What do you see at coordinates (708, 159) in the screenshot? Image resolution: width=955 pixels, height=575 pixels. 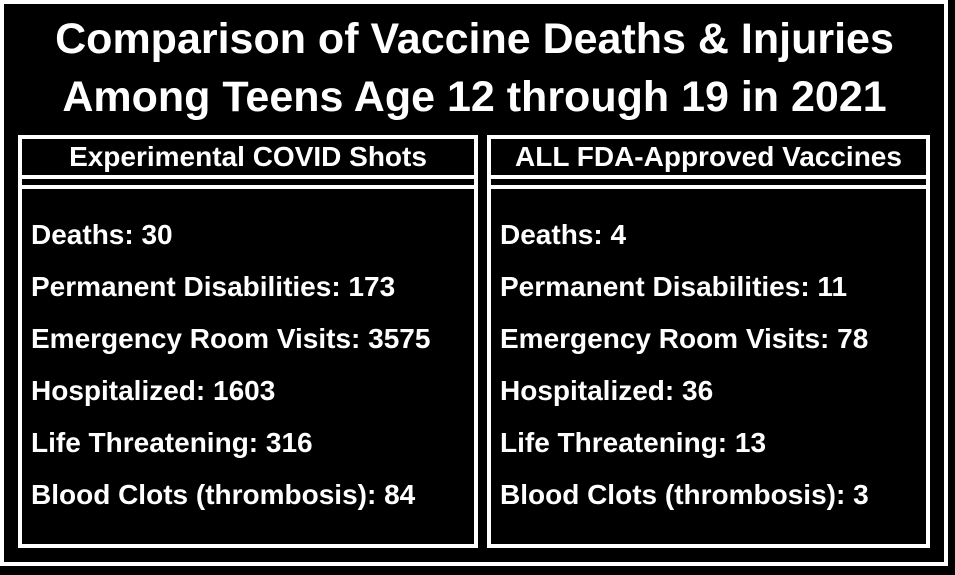 I see `column-header-fda-vaccines: ALL FDA-Approved Vaccines` at bounding box center [708, 159].